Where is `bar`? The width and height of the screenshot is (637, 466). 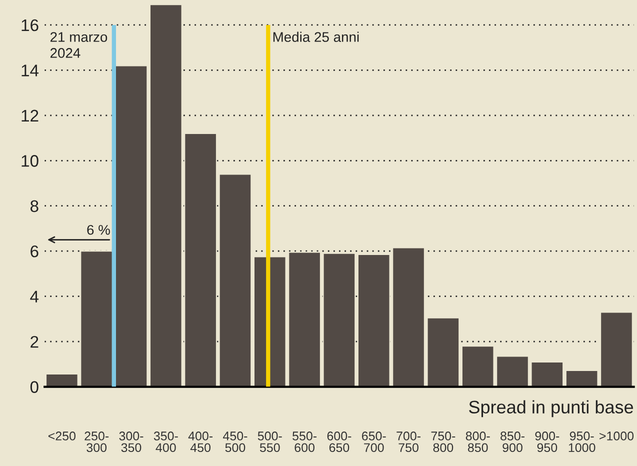 bar is located at coordinates (131, 226).